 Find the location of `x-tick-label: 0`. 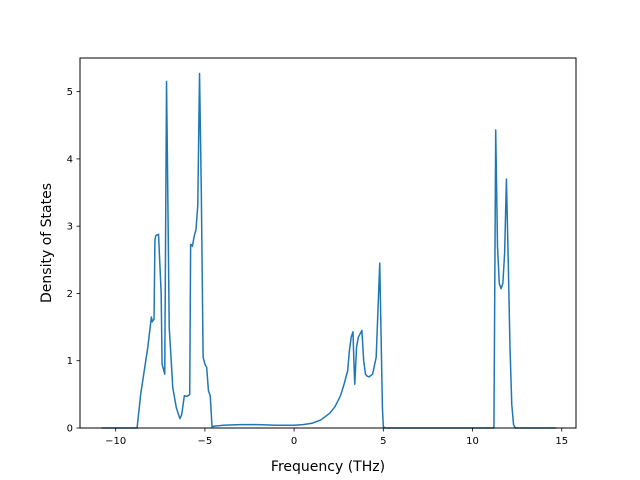

x-tick-label: 0 is located at coordinates (294, 441).